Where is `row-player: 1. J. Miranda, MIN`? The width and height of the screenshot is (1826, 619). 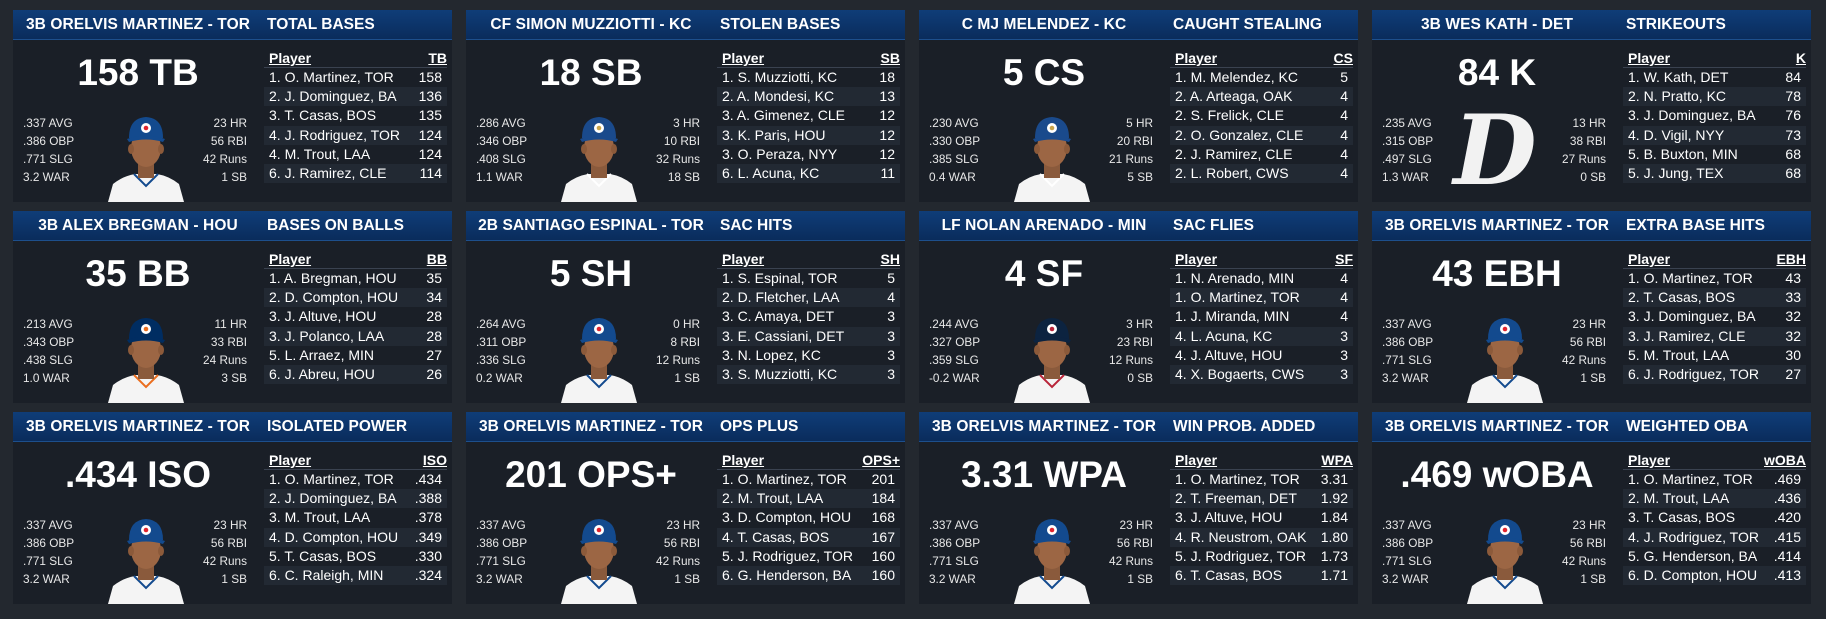
row-player: 1. J. Miranda, MIN is located at coordinates (1232, 316).